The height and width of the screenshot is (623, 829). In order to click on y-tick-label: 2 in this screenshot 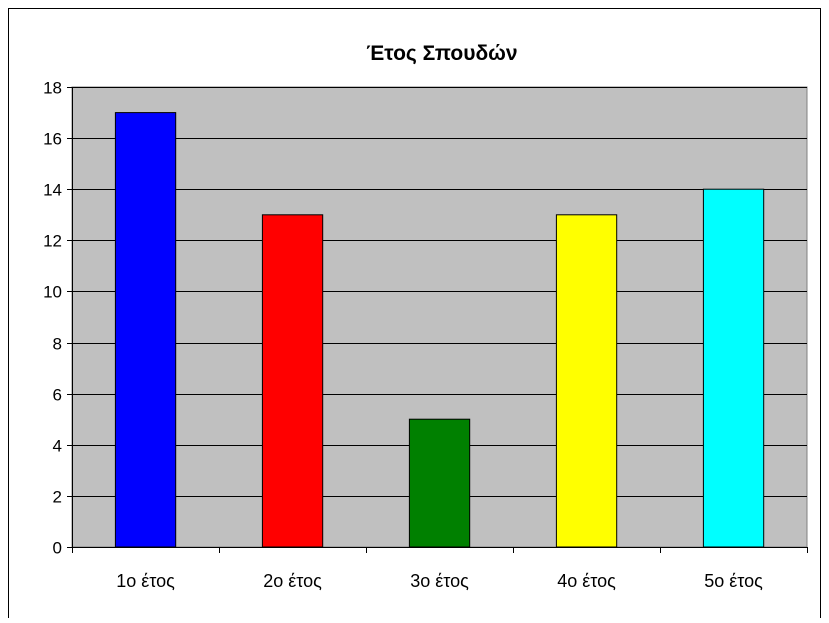, I will do `click(57, 497)`.